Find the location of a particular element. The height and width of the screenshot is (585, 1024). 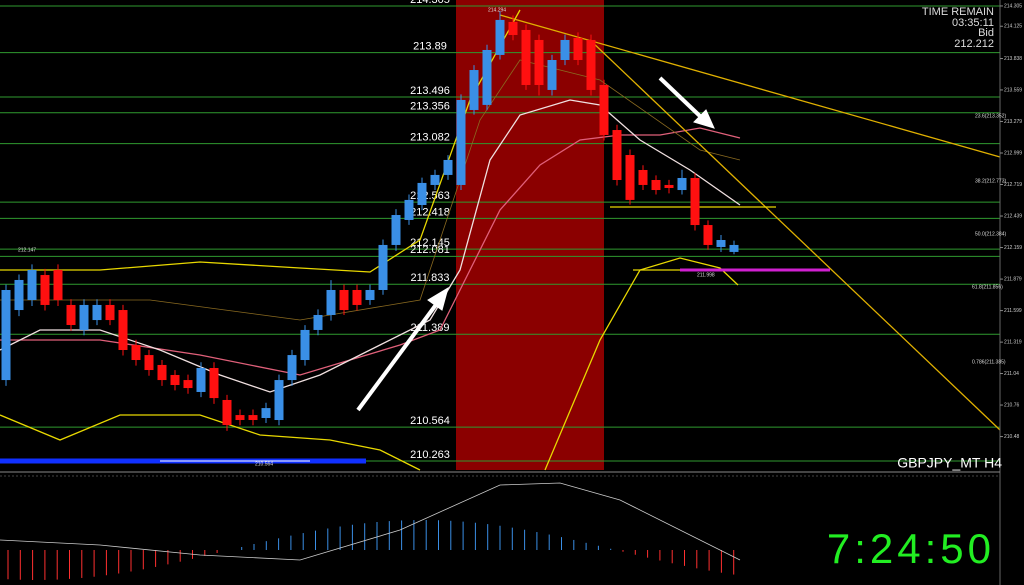

bid-label: Bid is located at coordinates (986, 33).